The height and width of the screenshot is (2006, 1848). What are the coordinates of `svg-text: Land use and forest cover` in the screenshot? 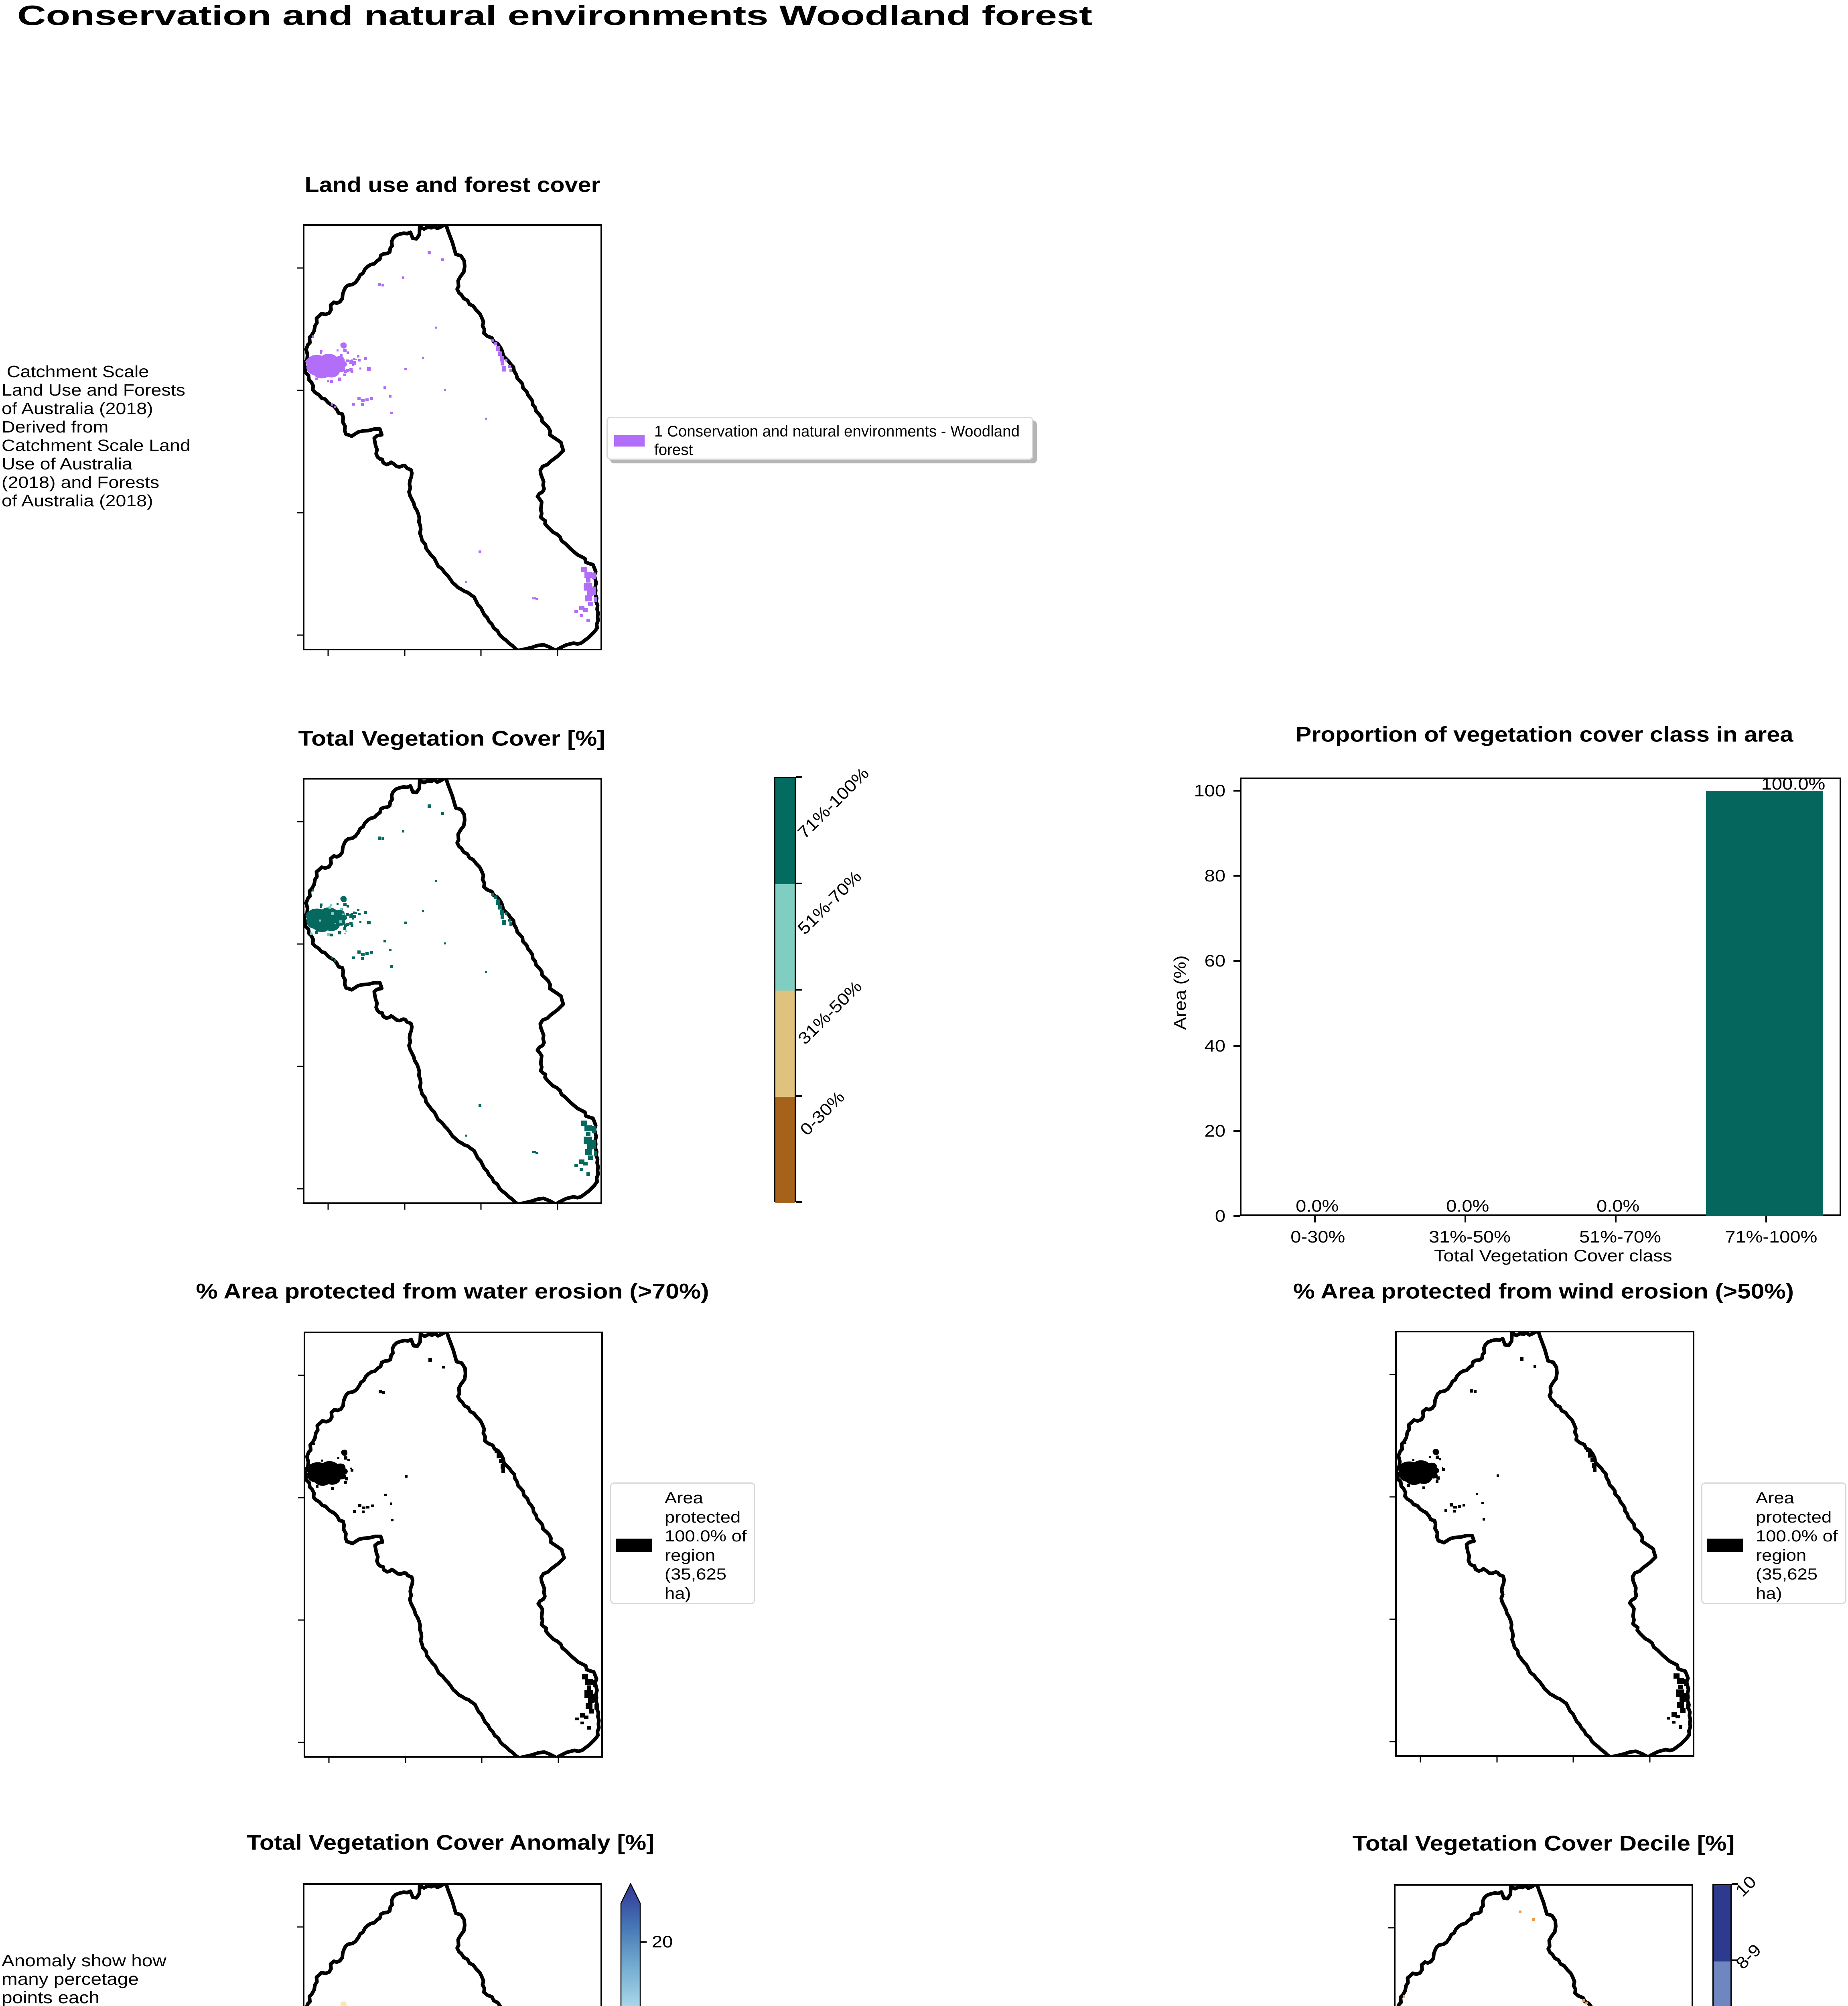 It's located at (452, 187).